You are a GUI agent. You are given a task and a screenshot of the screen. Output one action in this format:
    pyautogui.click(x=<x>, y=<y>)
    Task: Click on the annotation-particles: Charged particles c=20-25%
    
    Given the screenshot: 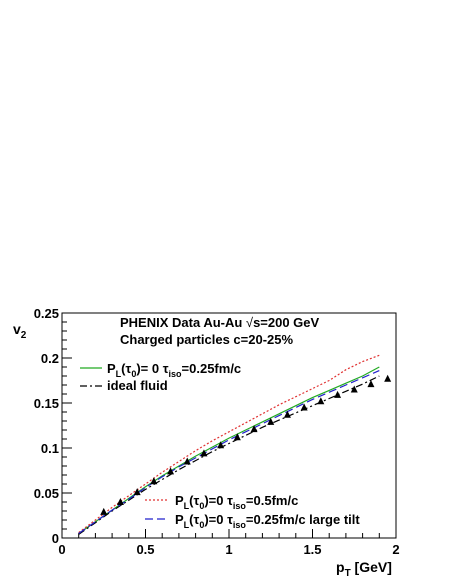 What is the action you would take?
    pyautogui.click(x=206, y=339)
    